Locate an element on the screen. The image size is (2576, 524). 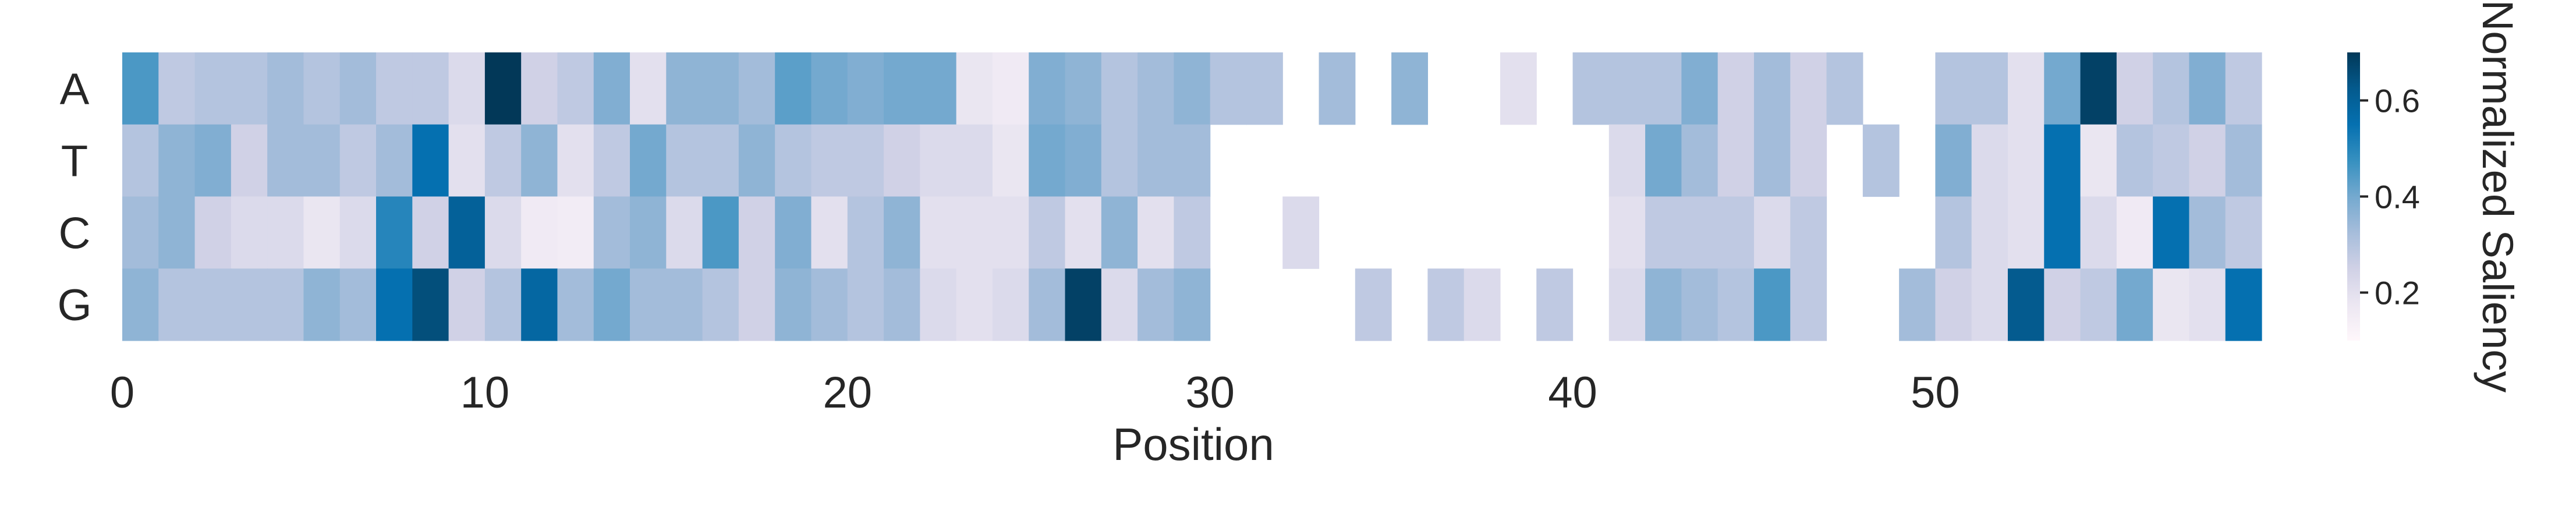
x-tick-label-20: 20 is located at coordinates (848, 392).